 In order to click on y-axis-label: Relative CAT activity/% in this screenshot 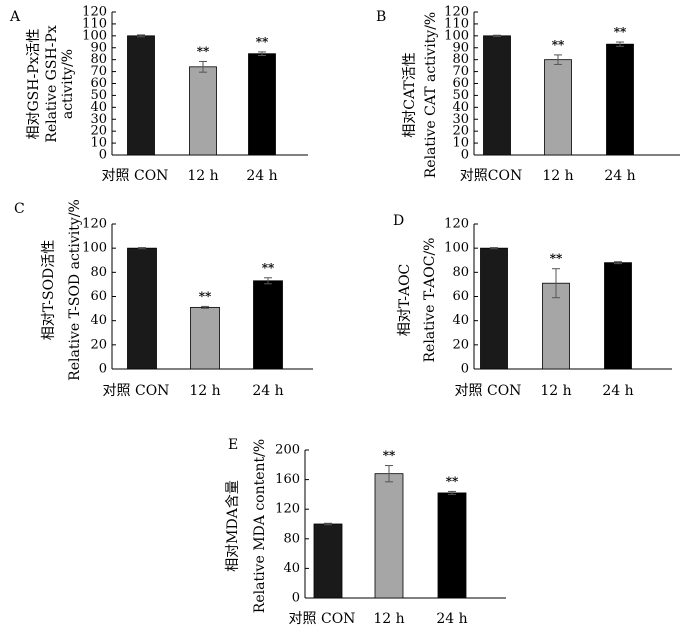, I will do `click(431, 95)`.